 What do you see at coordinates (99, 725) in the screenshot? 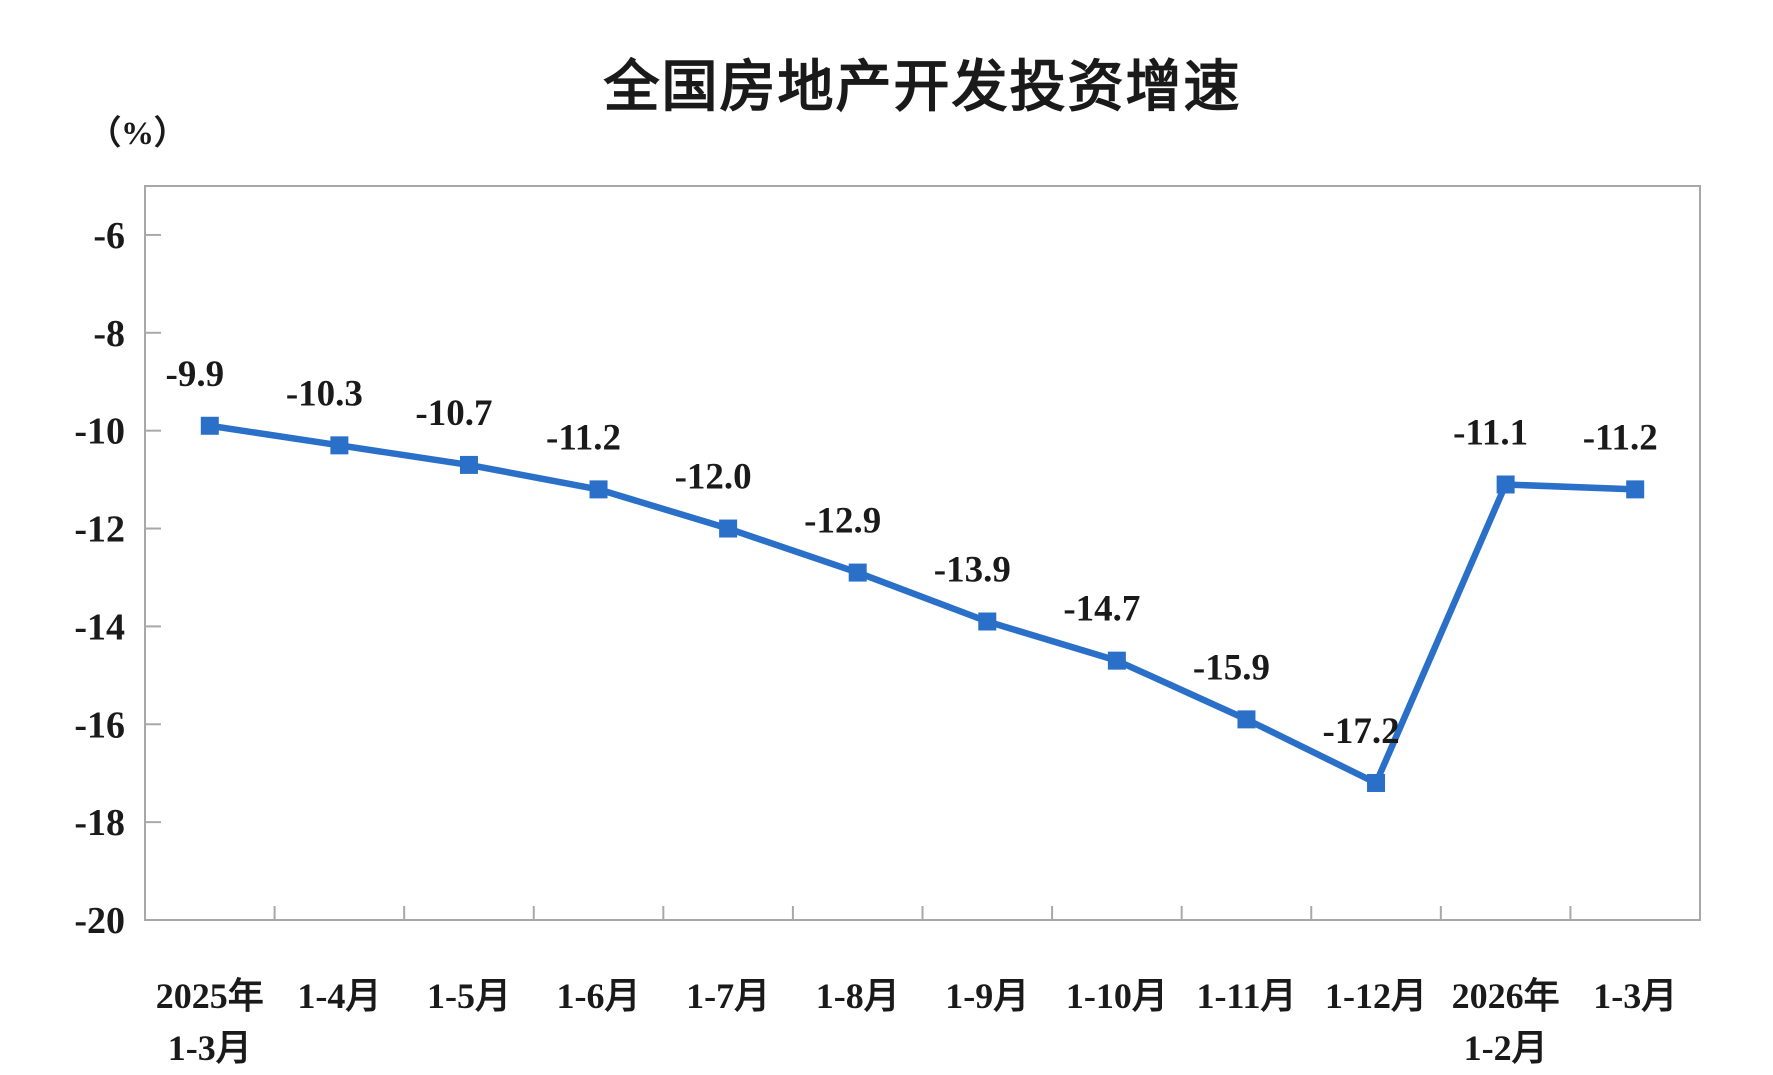
I see `y-axis-tick-label: -16` at bounding box center [99, 725].